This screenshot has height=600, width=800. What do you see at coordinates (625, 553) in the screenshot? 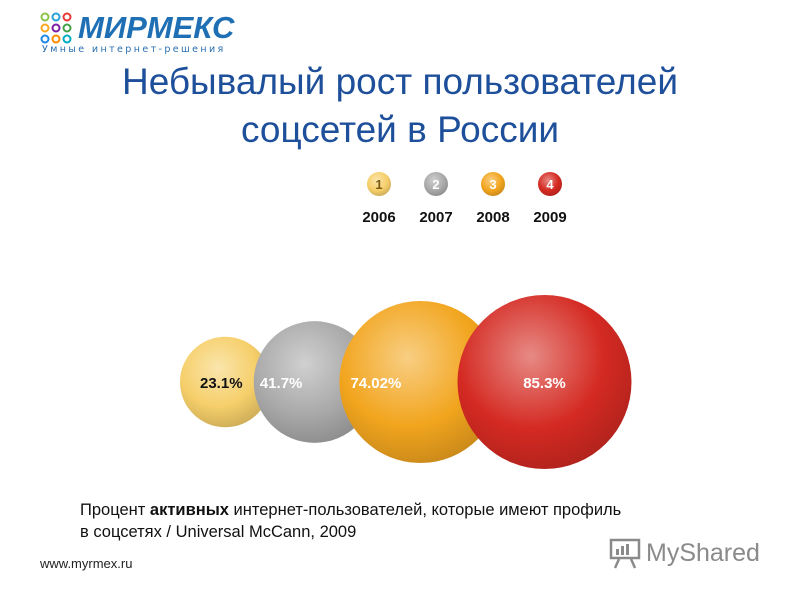
I see `presentation-icon` at bounding box center [625, 553].